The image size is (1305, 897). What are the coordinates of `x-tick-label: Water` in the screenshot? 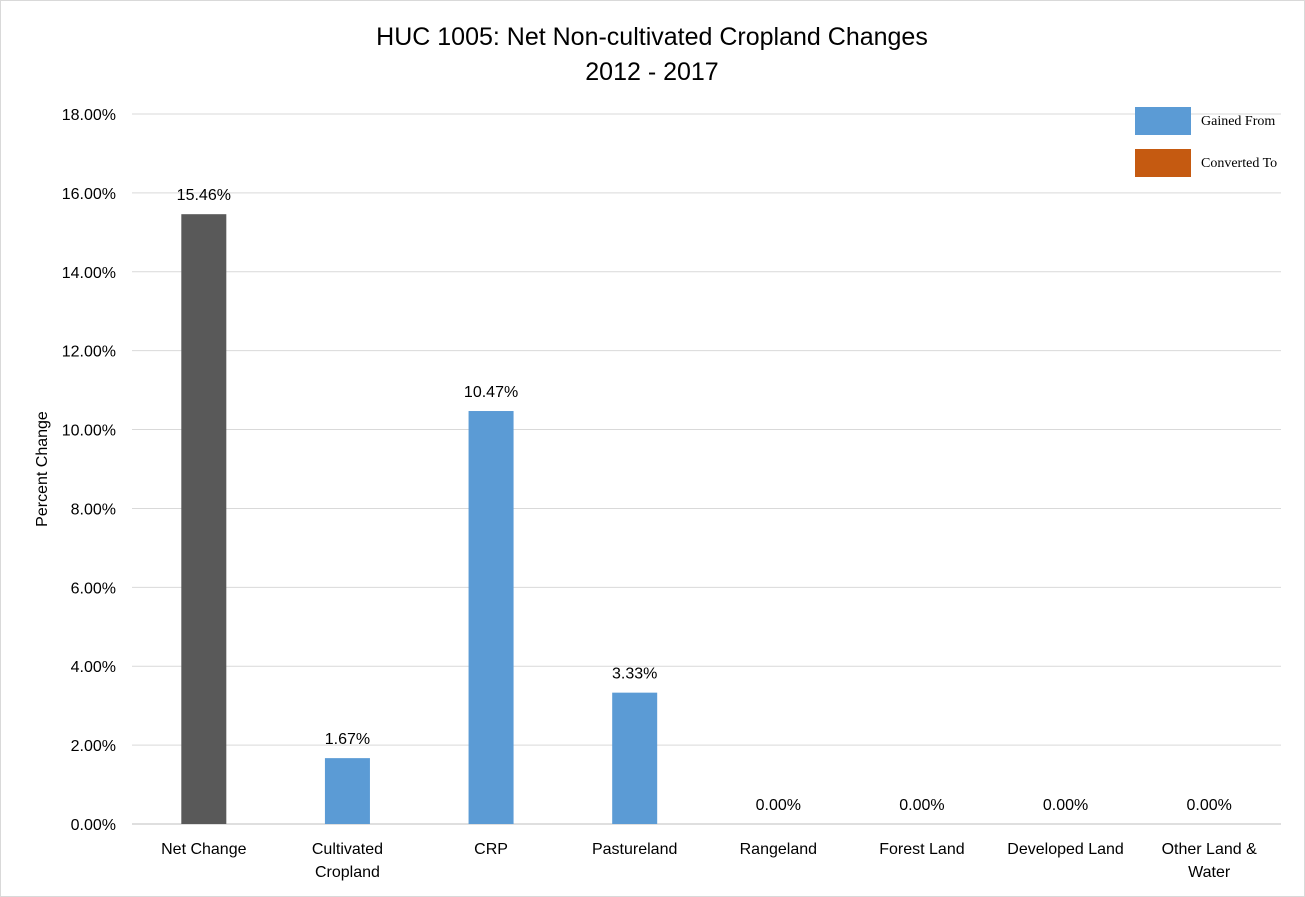 It's located at (1209, 872).